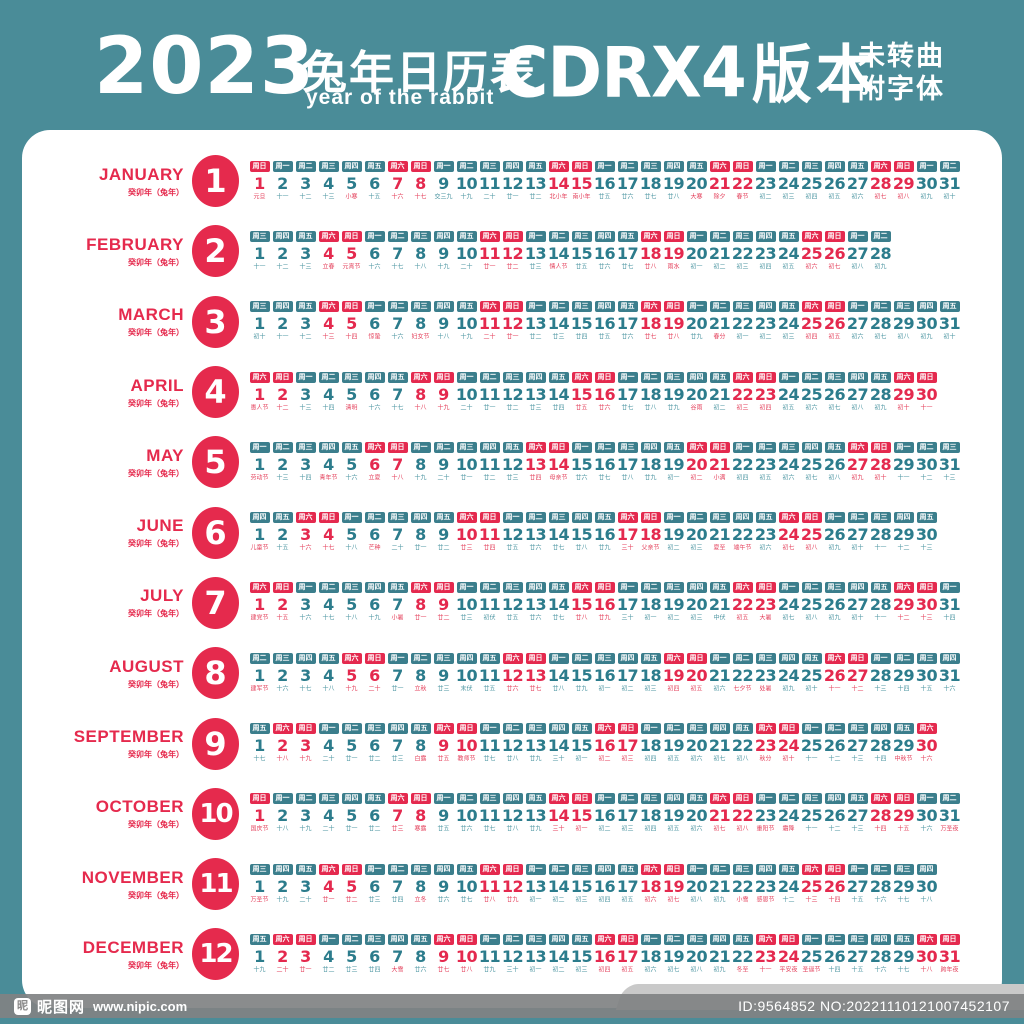  I want to click on month-subtitle: 癸卯年（兔年）, so click(156, 965).